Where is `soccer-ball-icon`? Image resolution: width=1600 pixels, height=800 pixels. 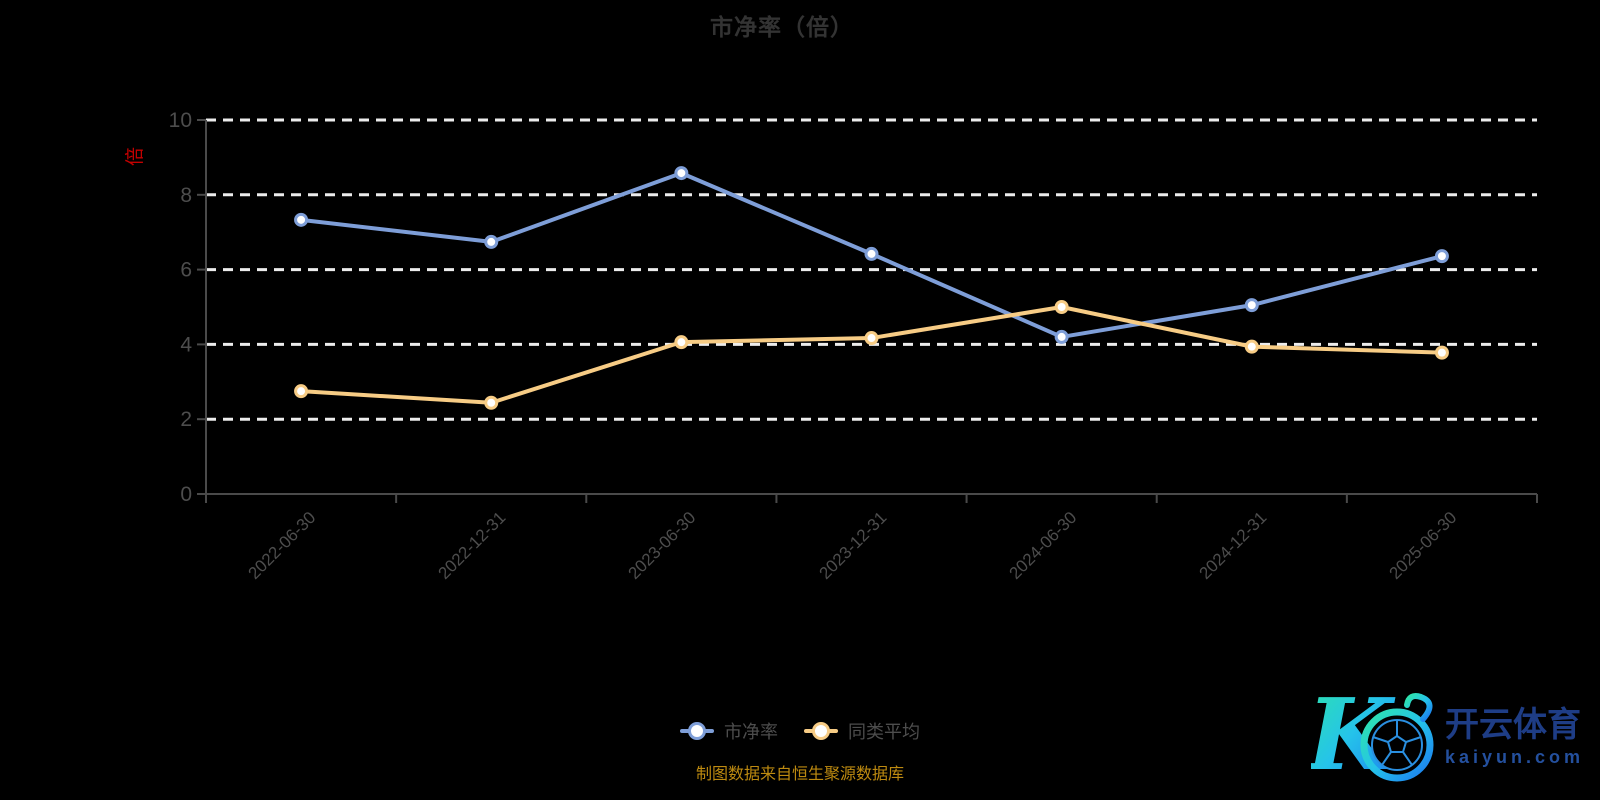 soccer-ball-icon is located at coordinates (1396, 745).